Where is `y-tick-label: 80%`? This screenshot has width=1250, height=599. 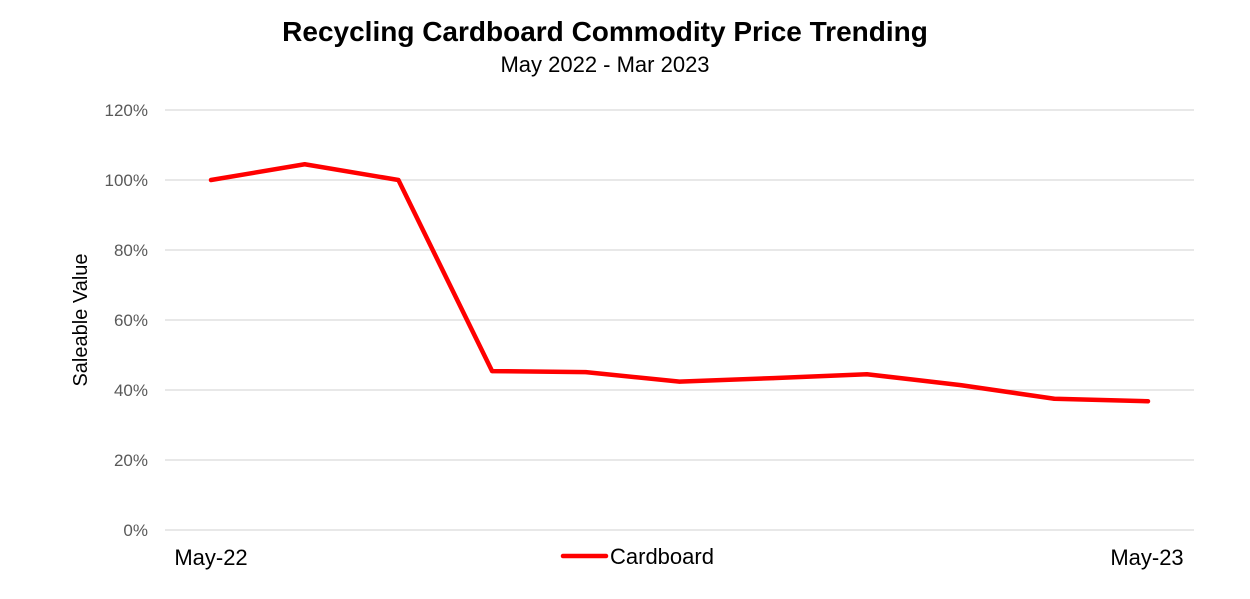
y-tick-label: 80% is located at coordinates (131, 250).